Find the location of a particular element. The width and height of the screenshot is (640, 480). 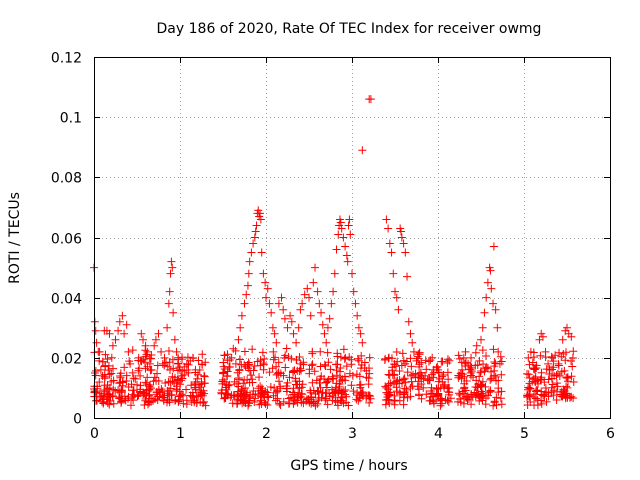

y-axis-label: ROTI / TECUs is located at coordinates (15, 238).